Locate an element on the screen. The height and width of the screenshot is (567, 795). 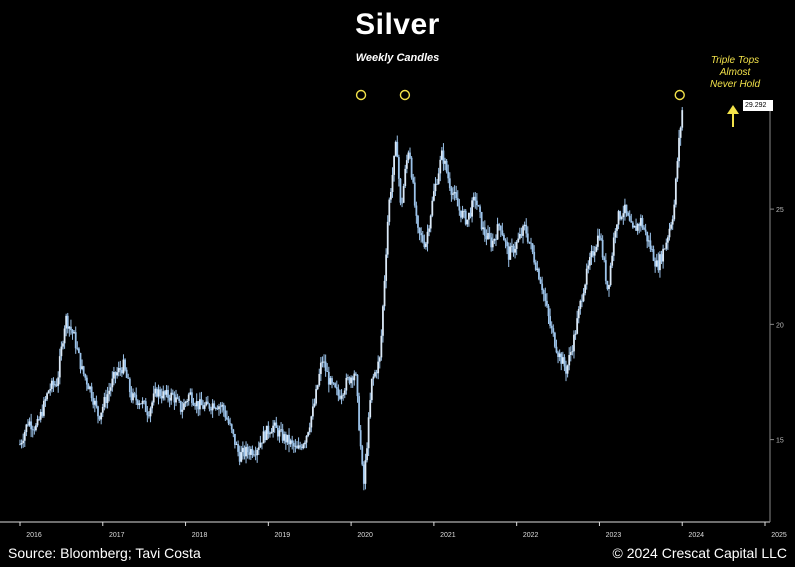
source-note: Source: Bloomberg; Tavi Costa is located at coordinates (104, 553).